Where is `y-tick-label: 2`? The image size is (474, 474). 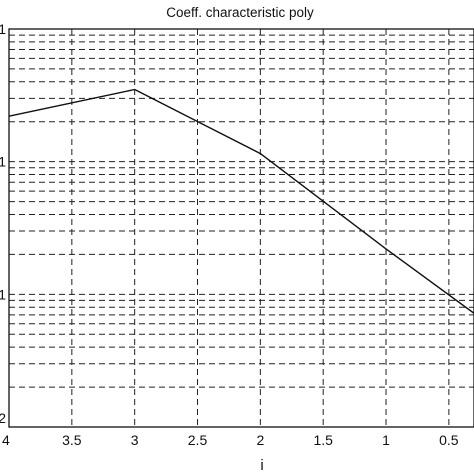 y-tick-label: 2 is located at coordinates (3, 418).